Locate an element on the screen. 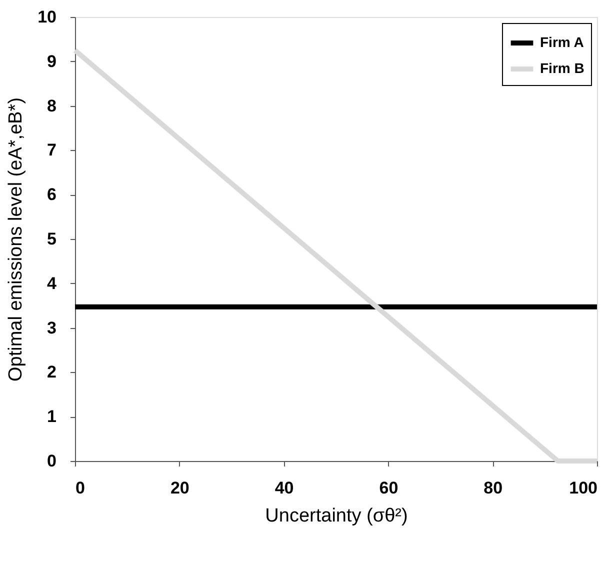 This screenshot has width=613, height=568. y-tick-label: 3 is located at coordinates (51, 328).